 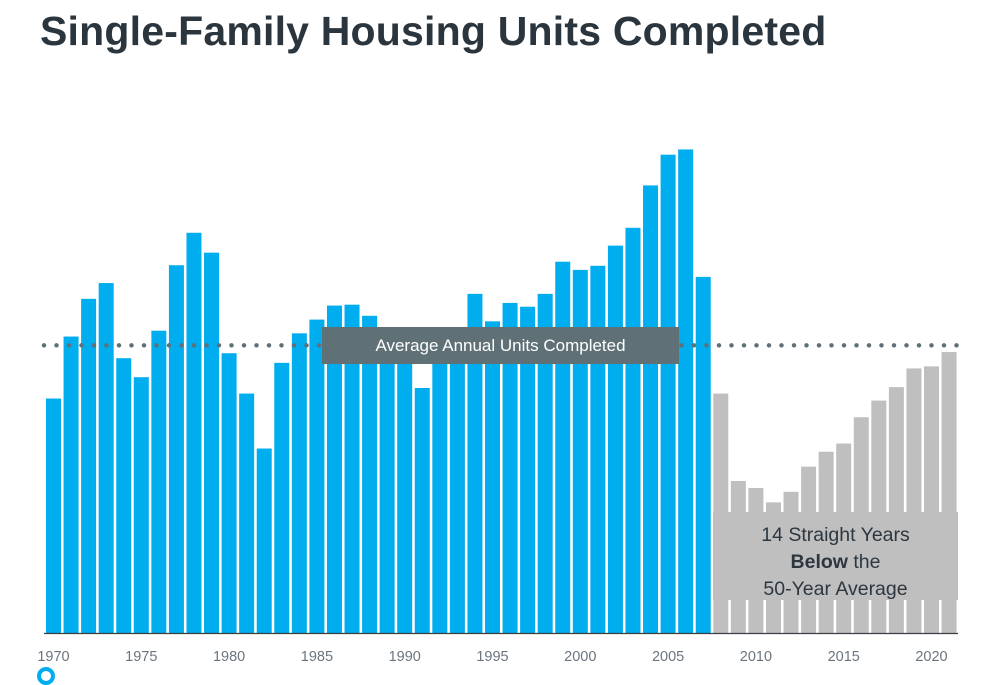 What do you see at coordinates (528, 469) in the screenshot?
I see `bar-1997` at bounding box center [528, 469].